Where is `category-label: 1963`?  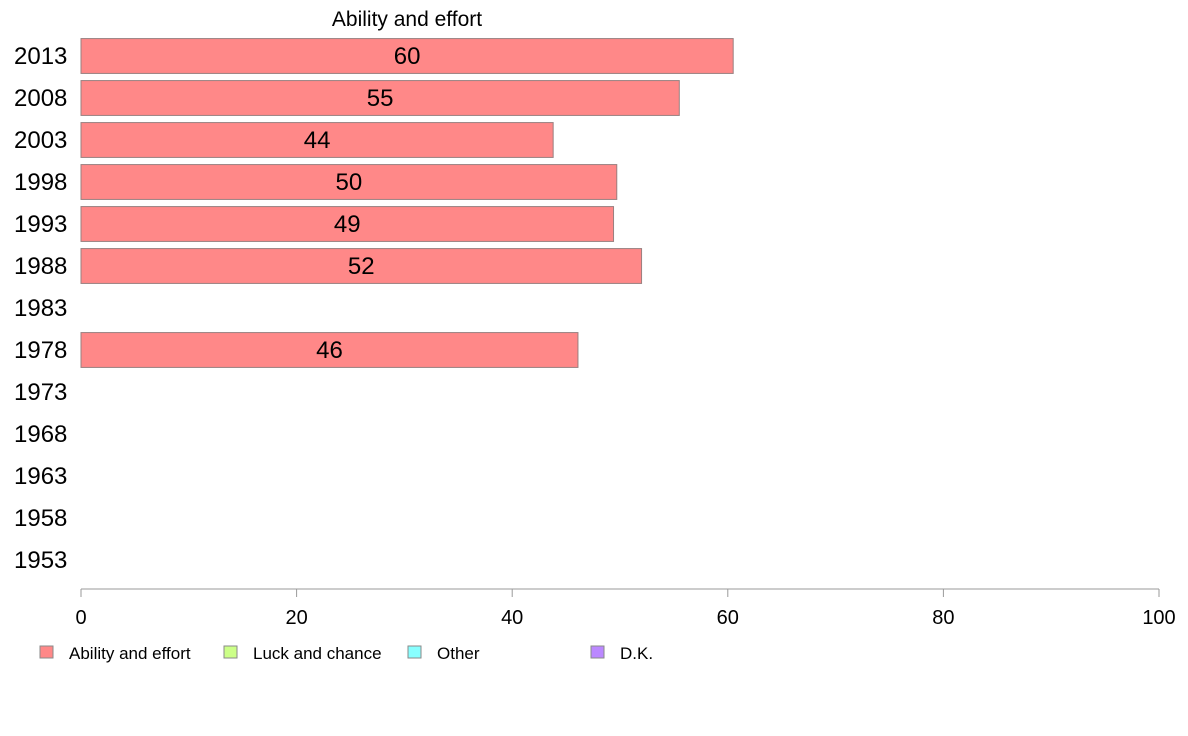
category-label: 1963 is located at coordinates (40, 476).